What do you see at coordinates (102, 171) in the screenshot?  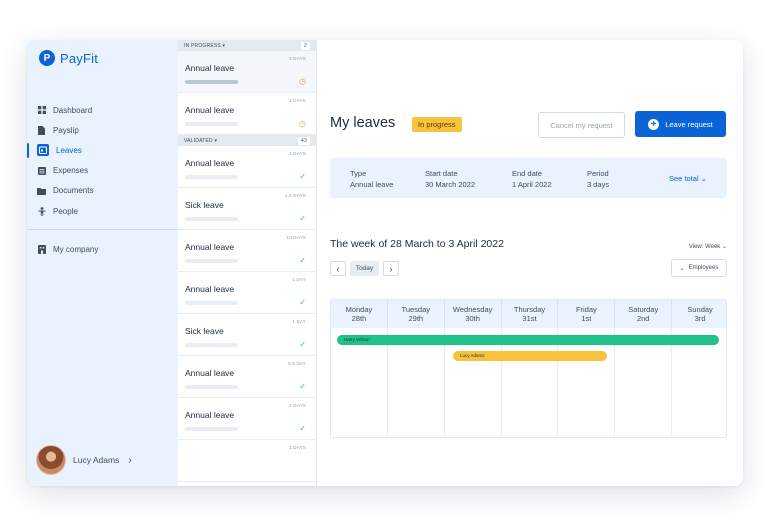 I see `sidebar-item-expenses: Expenses` at bounding box center [102, 171].